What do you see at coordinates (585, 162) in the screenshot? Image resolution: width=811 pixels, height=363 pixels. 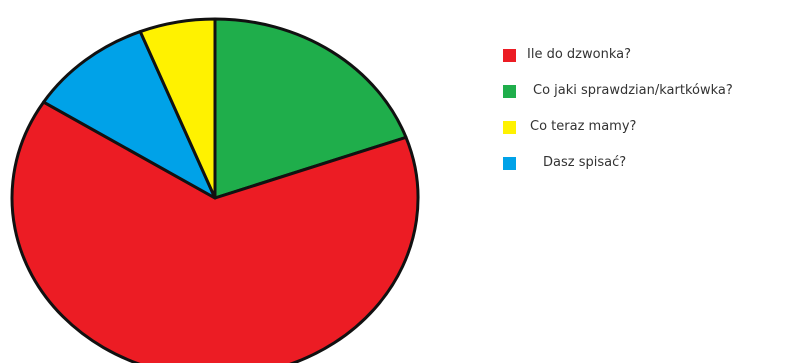 I see `legend-label: Dasz spisać?` at bounding box center [585, 162].